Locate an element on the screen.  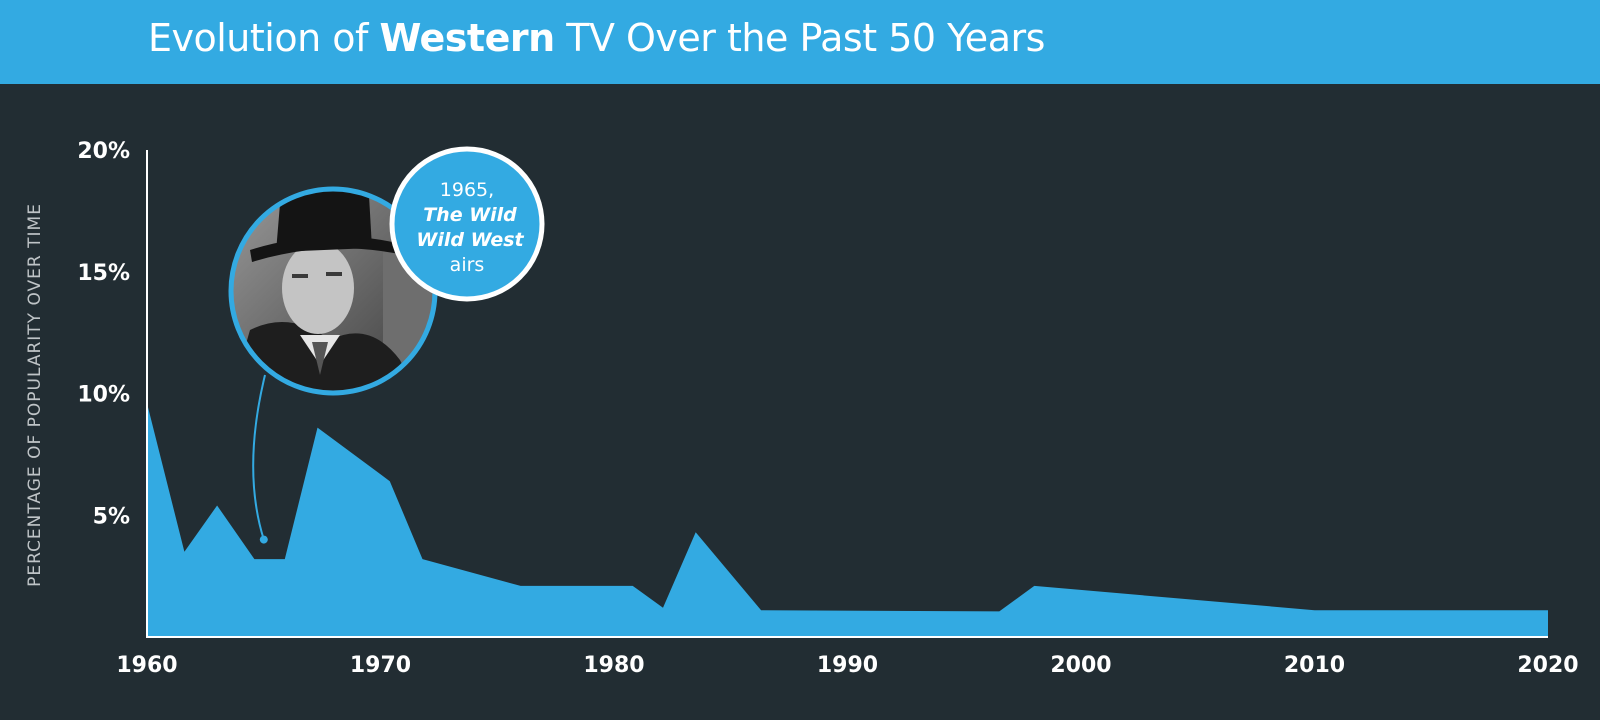
x-tick-label: 1990 is located at coordinates (847, 665).